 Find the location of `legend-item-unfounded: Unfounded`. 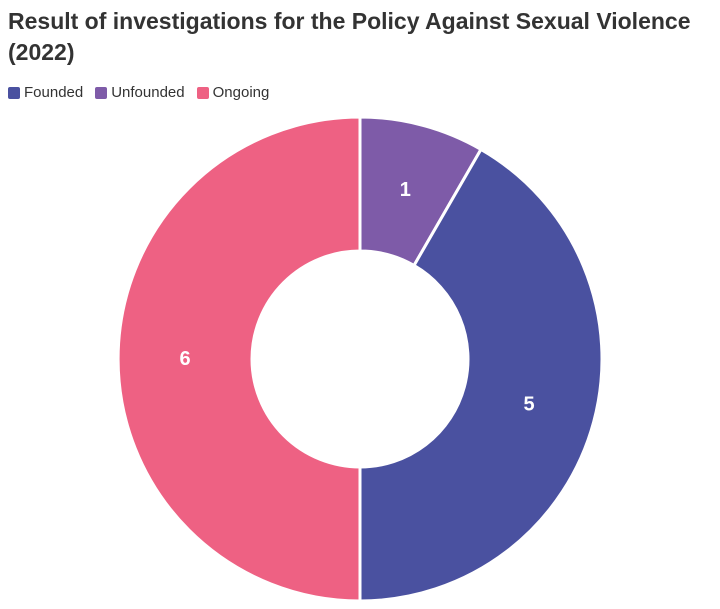

legend-item-unfounded: Unfounded is located at coordinates (140, 92).